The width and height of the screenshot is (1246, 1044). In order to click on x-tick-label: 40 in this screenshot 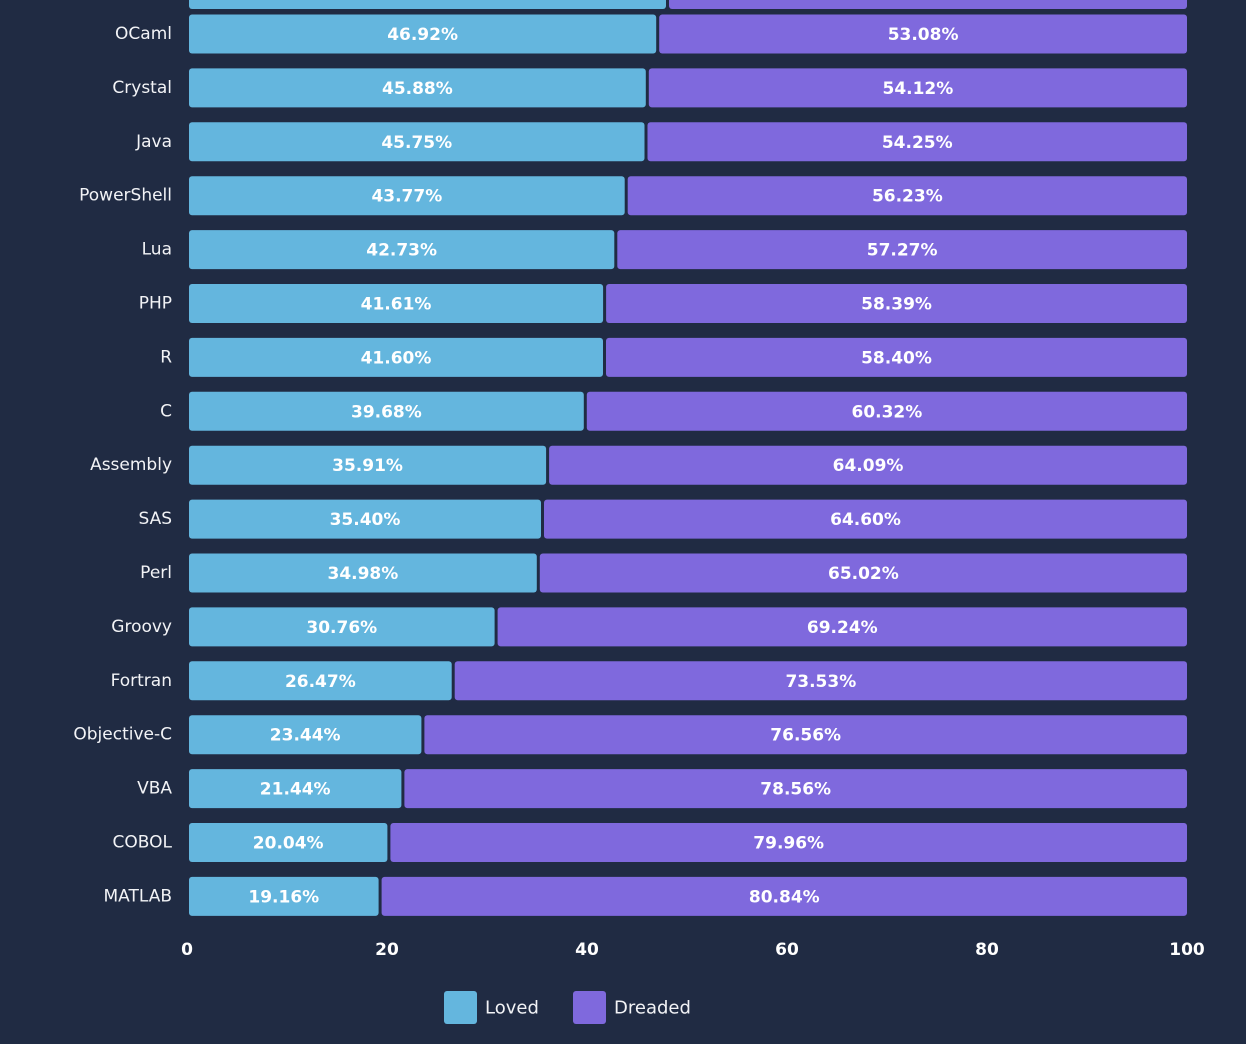, I will do `click(587, 950)`.